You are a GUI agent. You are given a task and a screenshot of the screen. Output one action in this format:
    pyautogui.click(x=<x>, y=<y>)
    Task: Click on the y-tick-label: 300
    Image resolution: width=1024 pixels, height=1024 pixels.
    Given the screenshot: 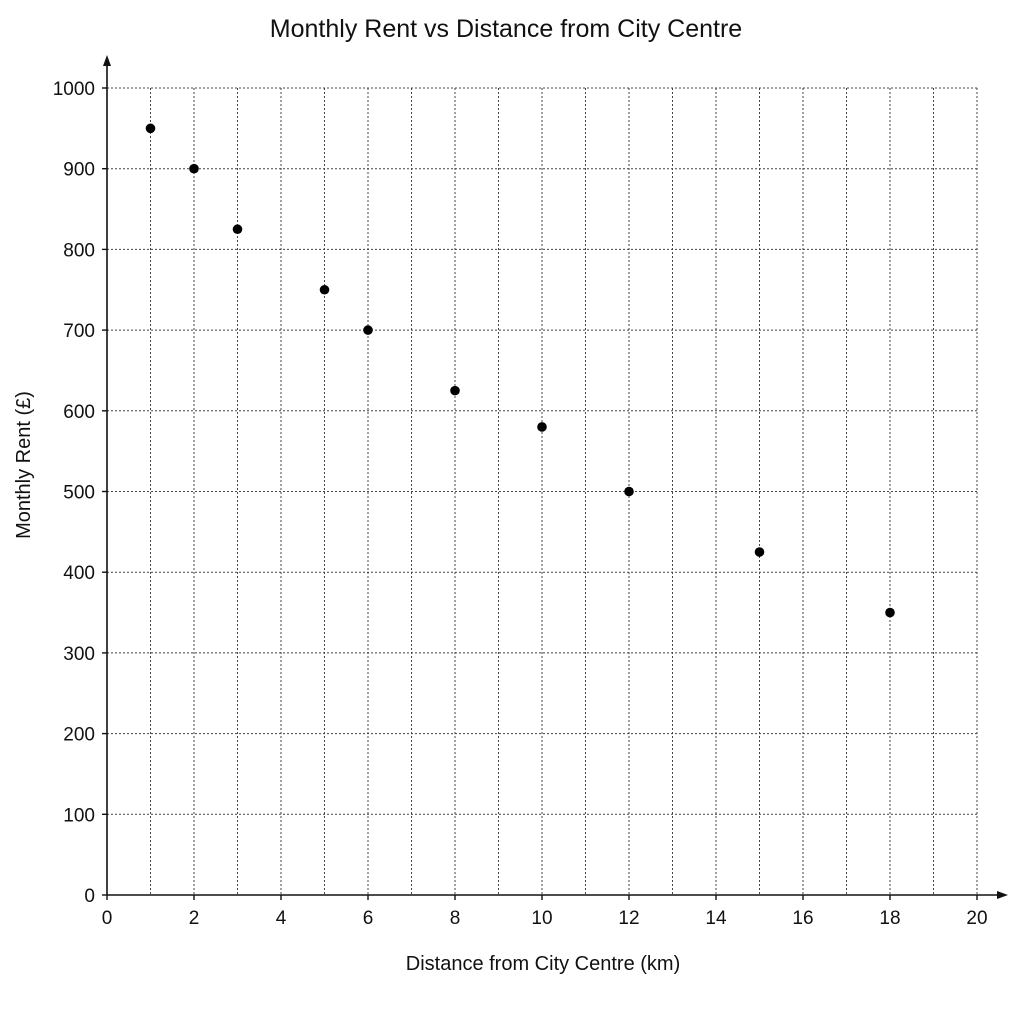 What is the action you would take?
    pyautogui.click(x=79, y=654)
    